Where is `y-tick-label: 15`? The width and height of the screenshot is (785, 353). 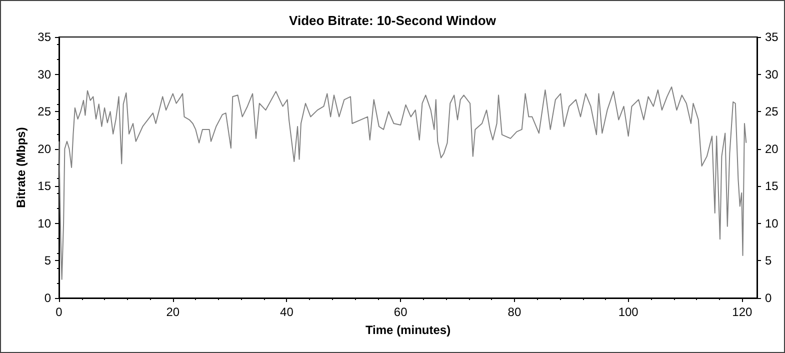
y-tick-label: 15 is located at coordinates (45, 186).